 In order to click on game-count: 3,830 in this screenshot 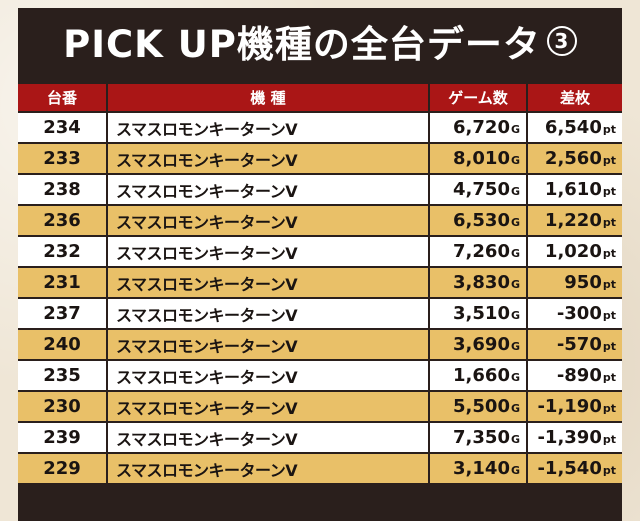, I will do `click(481, 282)`.